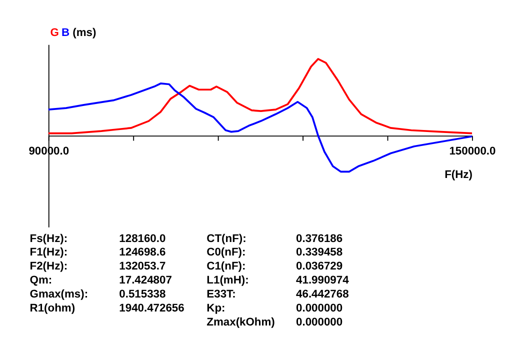 The width and height of the screenshot is (526, 348). I want to click on text: R1(ohm), so click(53, 308).